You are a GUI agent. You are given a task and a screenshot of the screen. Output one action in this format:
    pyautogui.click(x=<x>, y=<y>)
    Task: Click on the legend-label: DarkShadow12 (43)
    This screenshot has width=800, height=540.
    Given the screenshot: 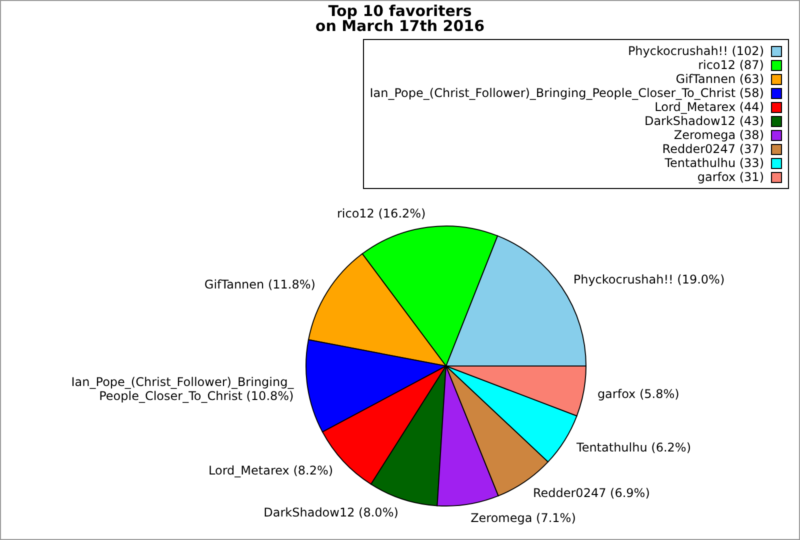 What is the action you would take?
    pyautogui.click(x=704, y=121)
    